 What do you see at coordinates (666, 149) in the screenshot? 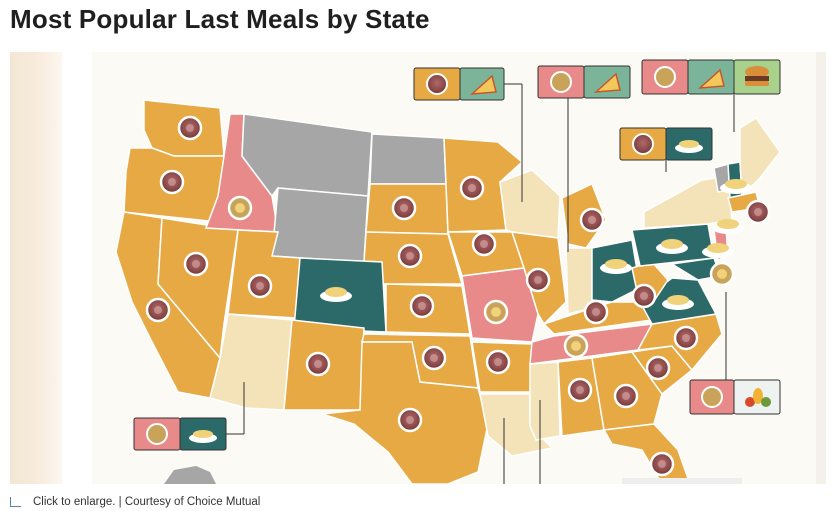
I see `callout-steak-seafood` at bounding box center [666, 149].